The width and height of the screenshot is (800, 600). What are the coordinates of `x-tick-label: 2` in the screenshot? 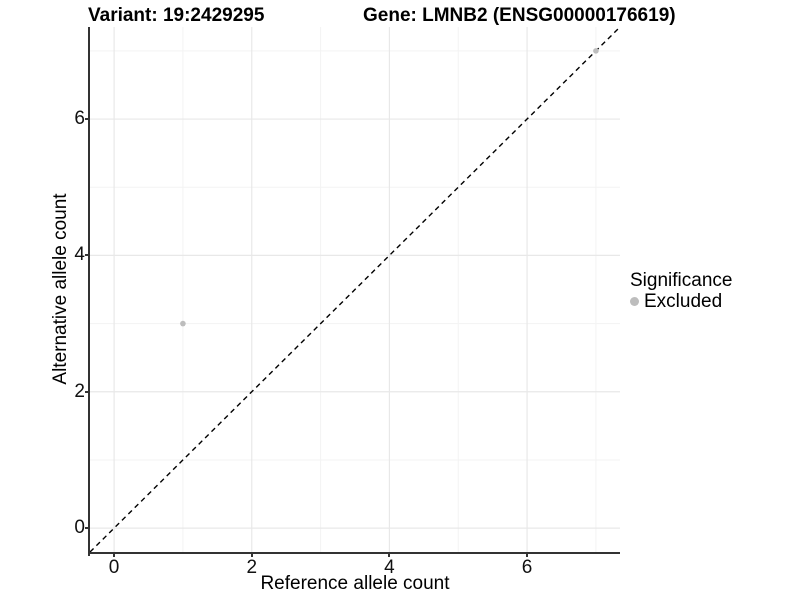 It's located at (252, 567).